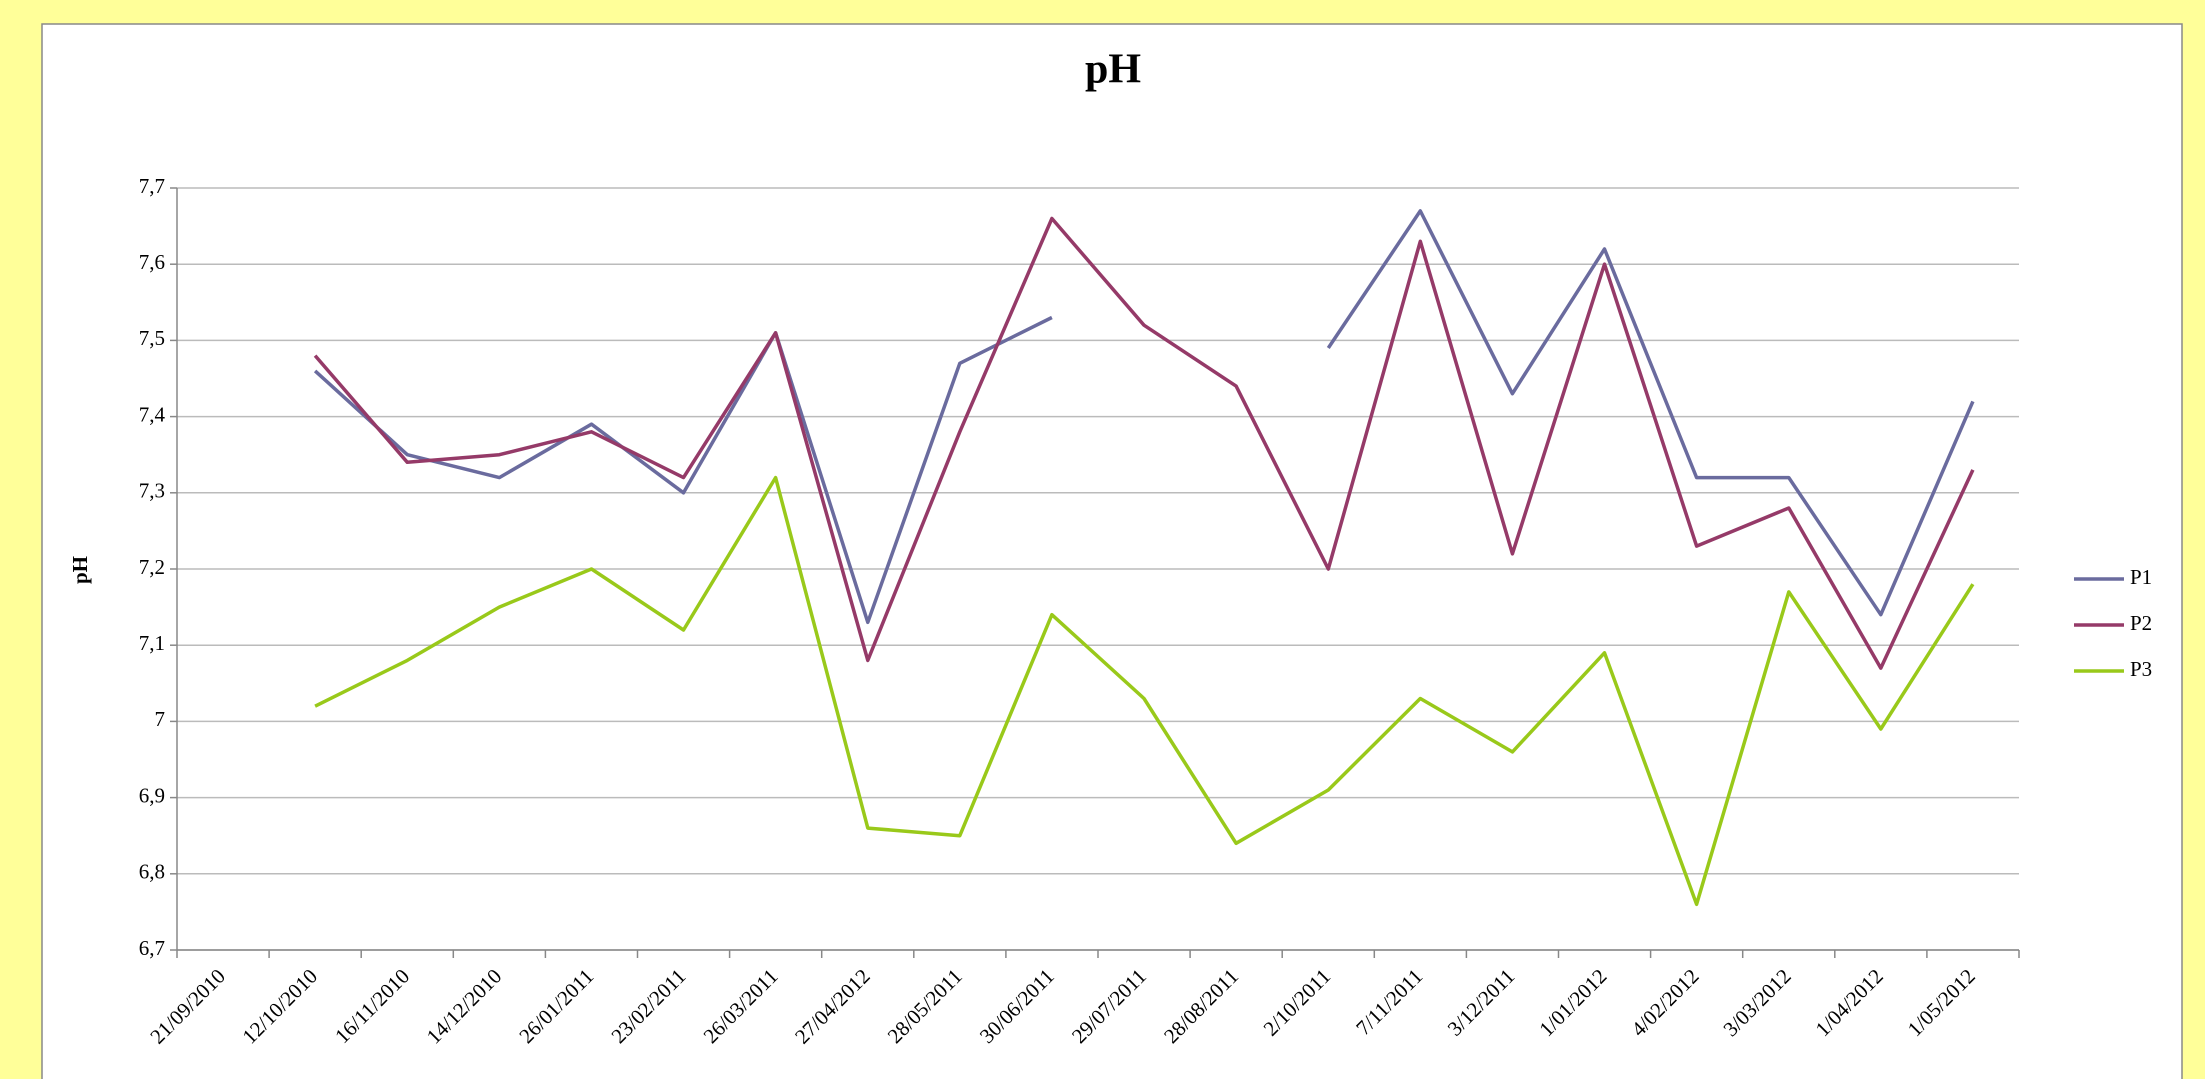 This screenshot has width=2205, height=1079. I want to click on y-tick-label: 7,5, so click(152, 338).